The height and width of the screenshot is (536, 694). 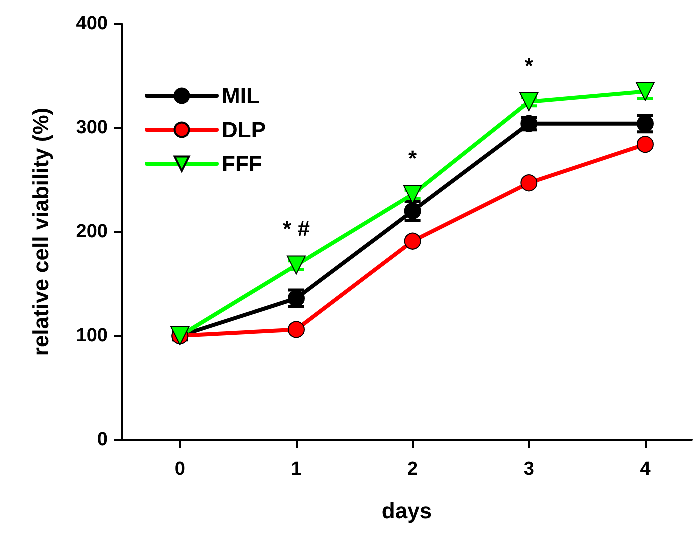 I want to click on x-tick-label: 0, so click(x=180, y=469).